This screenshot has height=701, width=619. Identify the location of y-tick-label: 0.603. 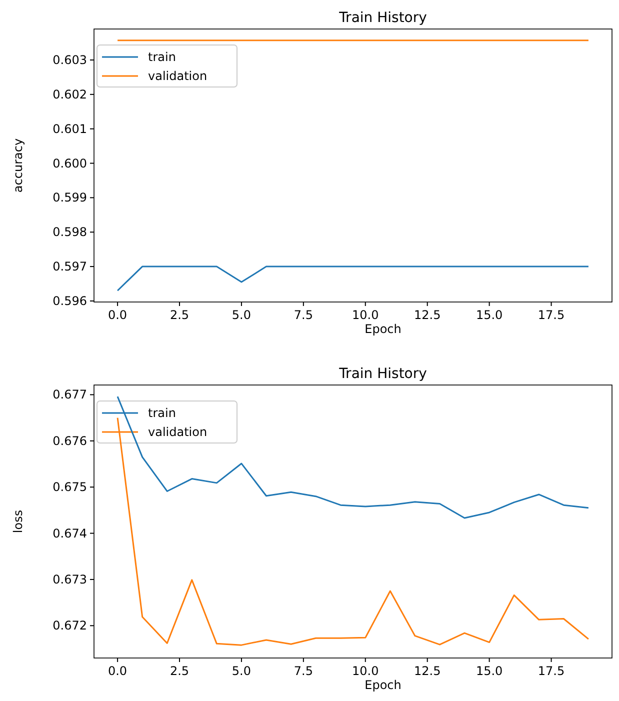
(69, 59).